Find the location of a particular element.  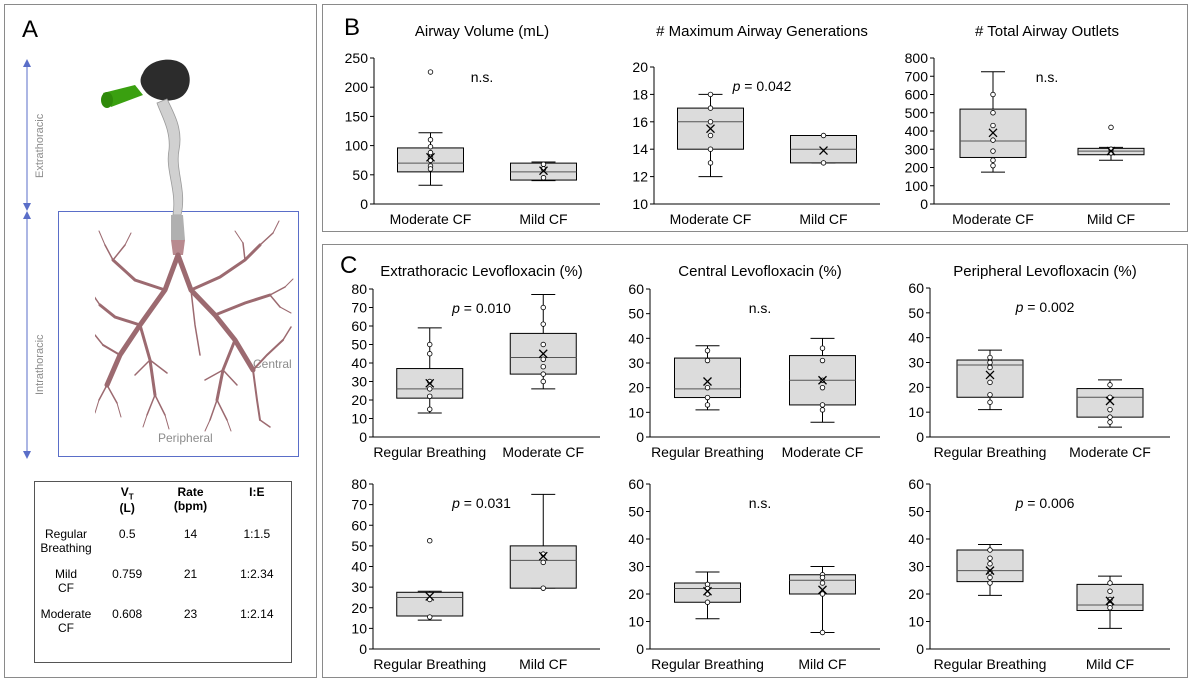

panel-a-label: A is located at coordinates (30, 29).